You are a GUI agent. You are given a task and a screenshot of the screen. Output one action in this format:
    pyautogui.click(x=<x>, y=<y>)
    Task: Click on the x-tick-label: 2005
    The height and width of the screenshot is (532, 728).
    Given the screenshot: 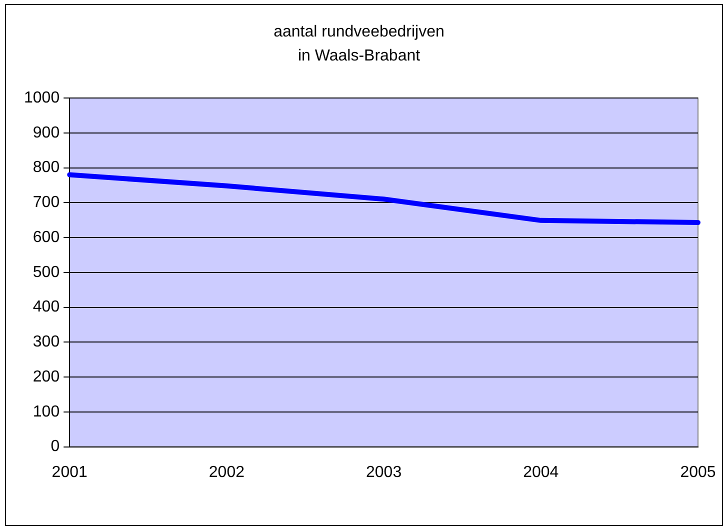 What is the action you would take?
    pyautogui.click(x=698, y=472)
    